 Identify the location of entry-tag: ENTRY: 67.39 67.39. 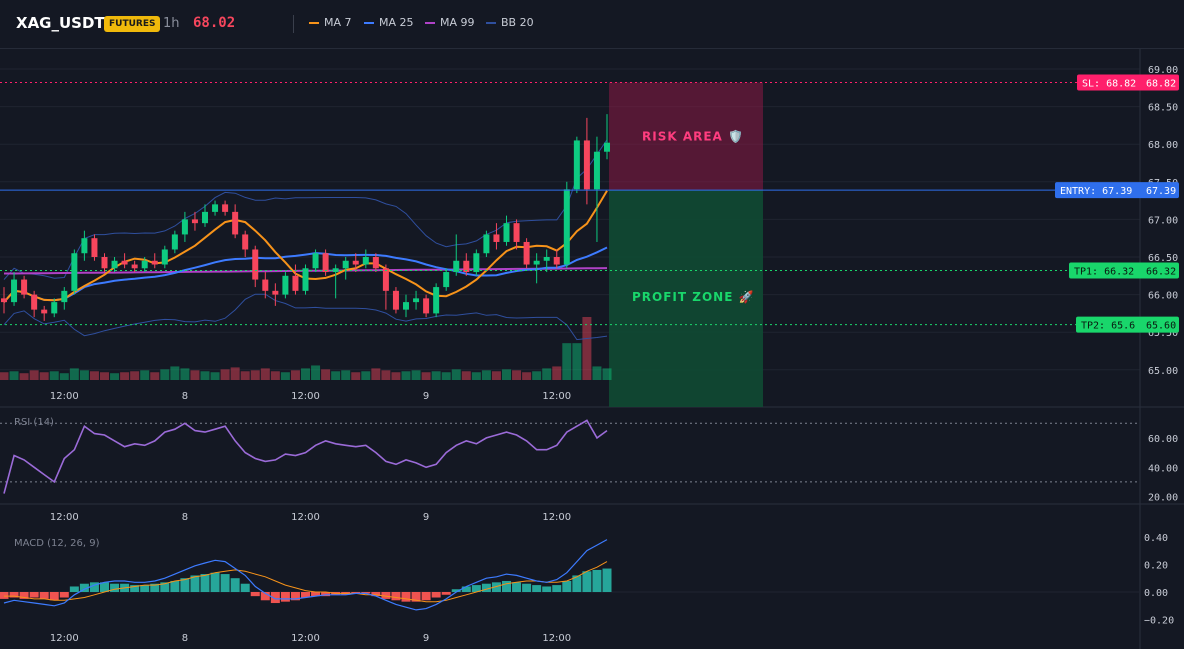
(1117, 190).